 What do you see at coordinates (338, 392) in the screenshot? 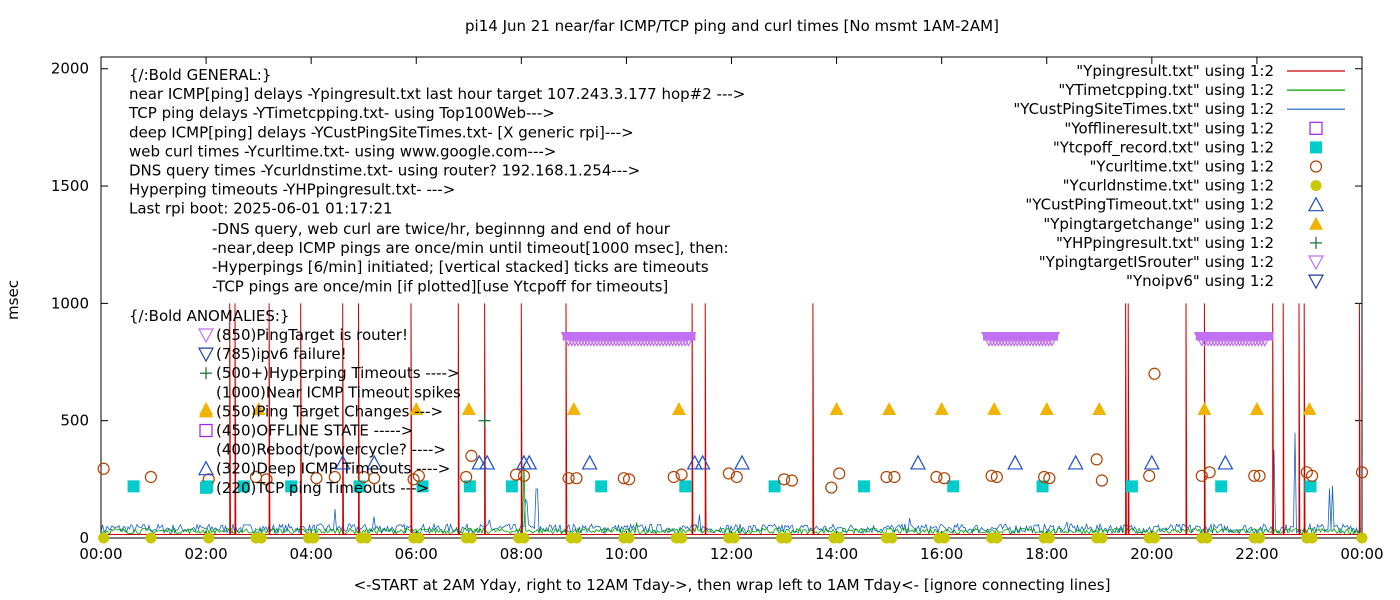
I see `annotation-anomaly-line: (1000)Near ICMP Timeout spikes` at bounding box center [338, 392].